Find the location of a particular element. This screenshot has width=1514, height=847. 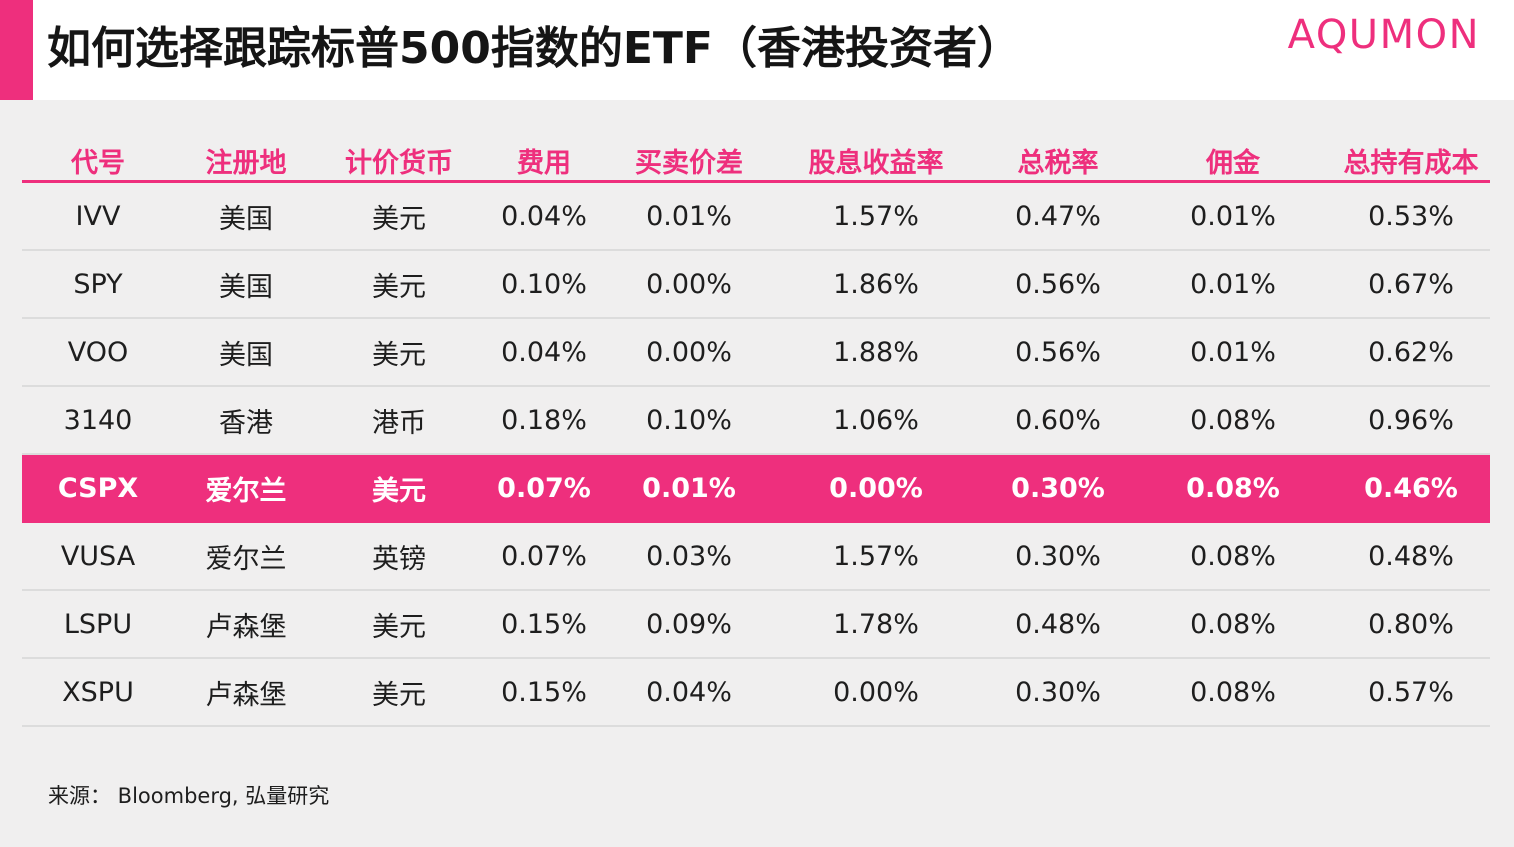

table-cell: 1.88% is located at coordinates (876, 352).